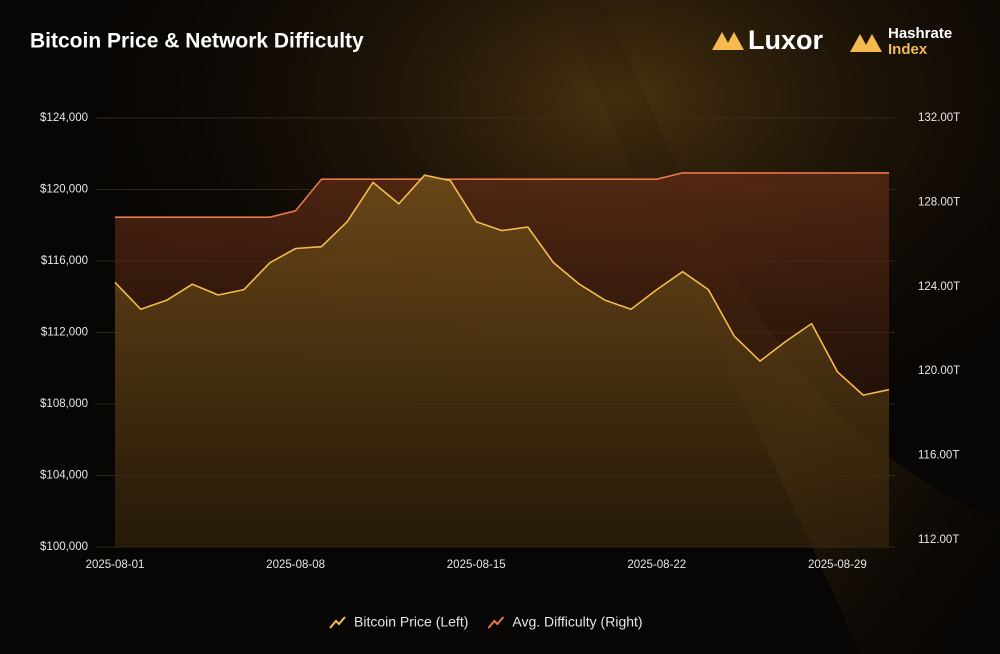 Image resolution: width=1000 pixels, height=654 pixels. Describe the element at coordinates (908, 49) in the screenshot. I see `index-logo: Index` at that location.